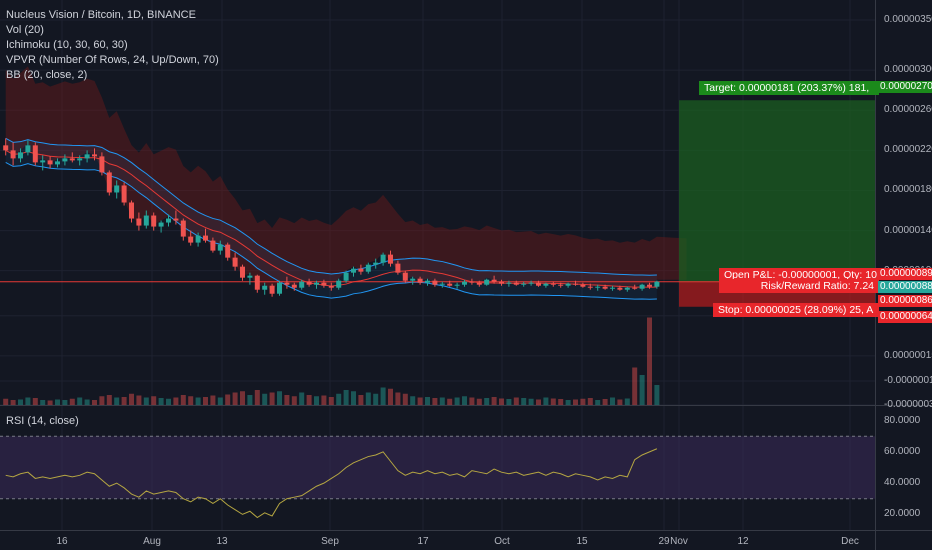 This screenshot has width=932, height=550. I want to click on time-tick-label: 13, so click(222, 541).